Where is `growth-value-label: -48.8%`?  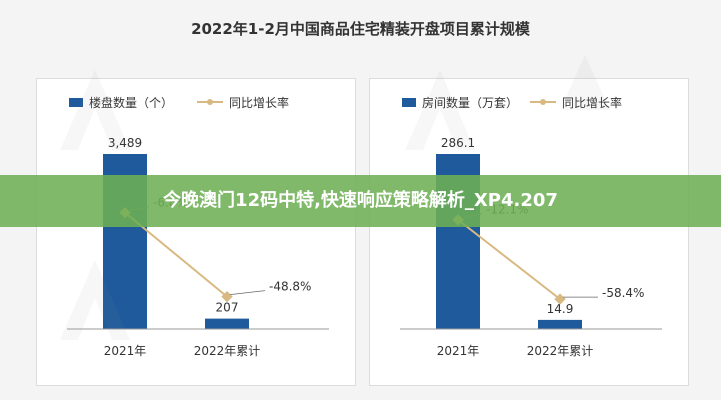
growth-value-label: -48.8% is located at coordinates (290, 287).